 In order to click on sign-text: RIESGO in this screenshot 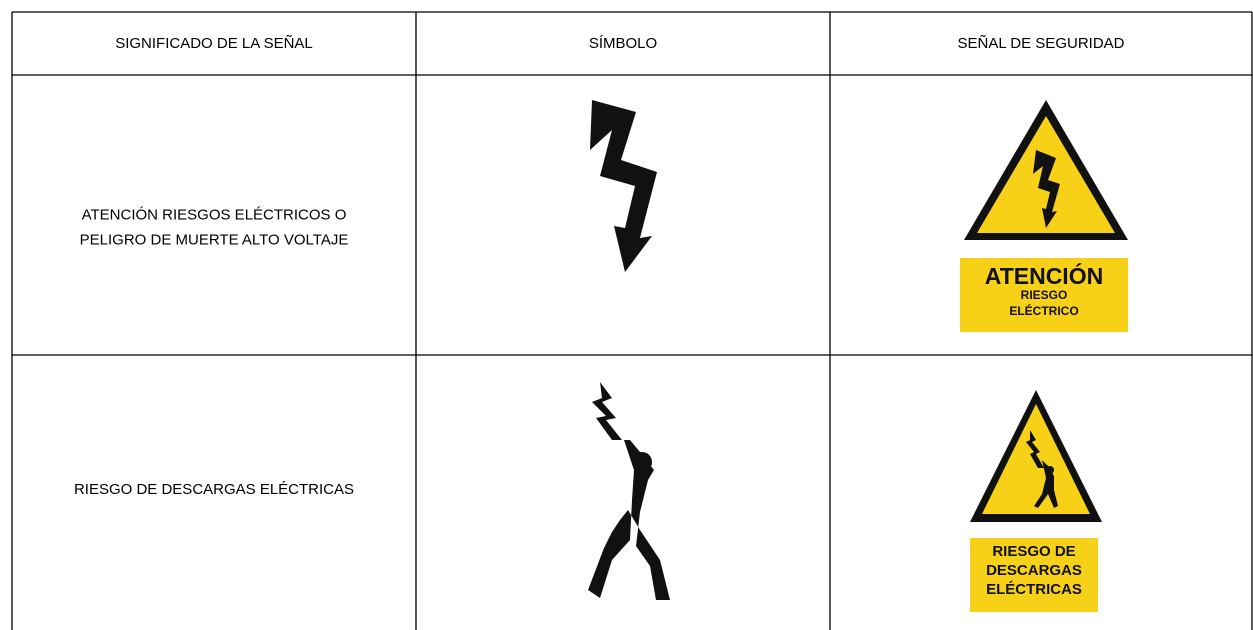, I will do `click(1044, 295)`.